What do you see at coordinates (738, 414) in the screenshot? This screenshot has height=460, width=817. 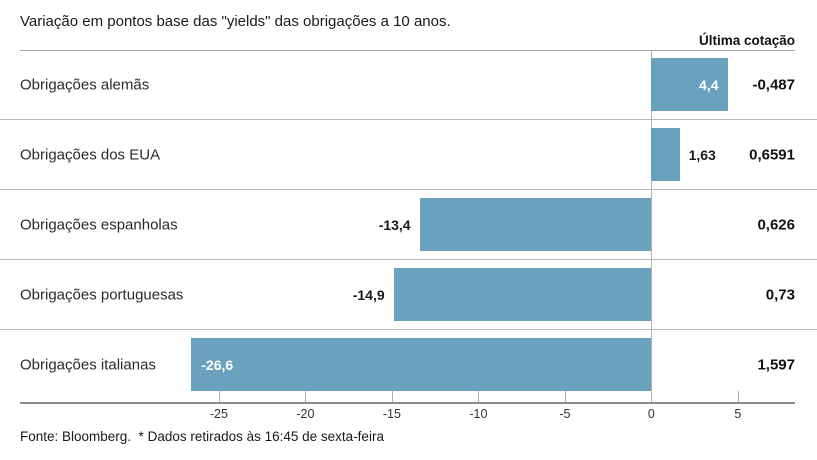 I see `tick-label: 5` at bounding box center [738, 414].